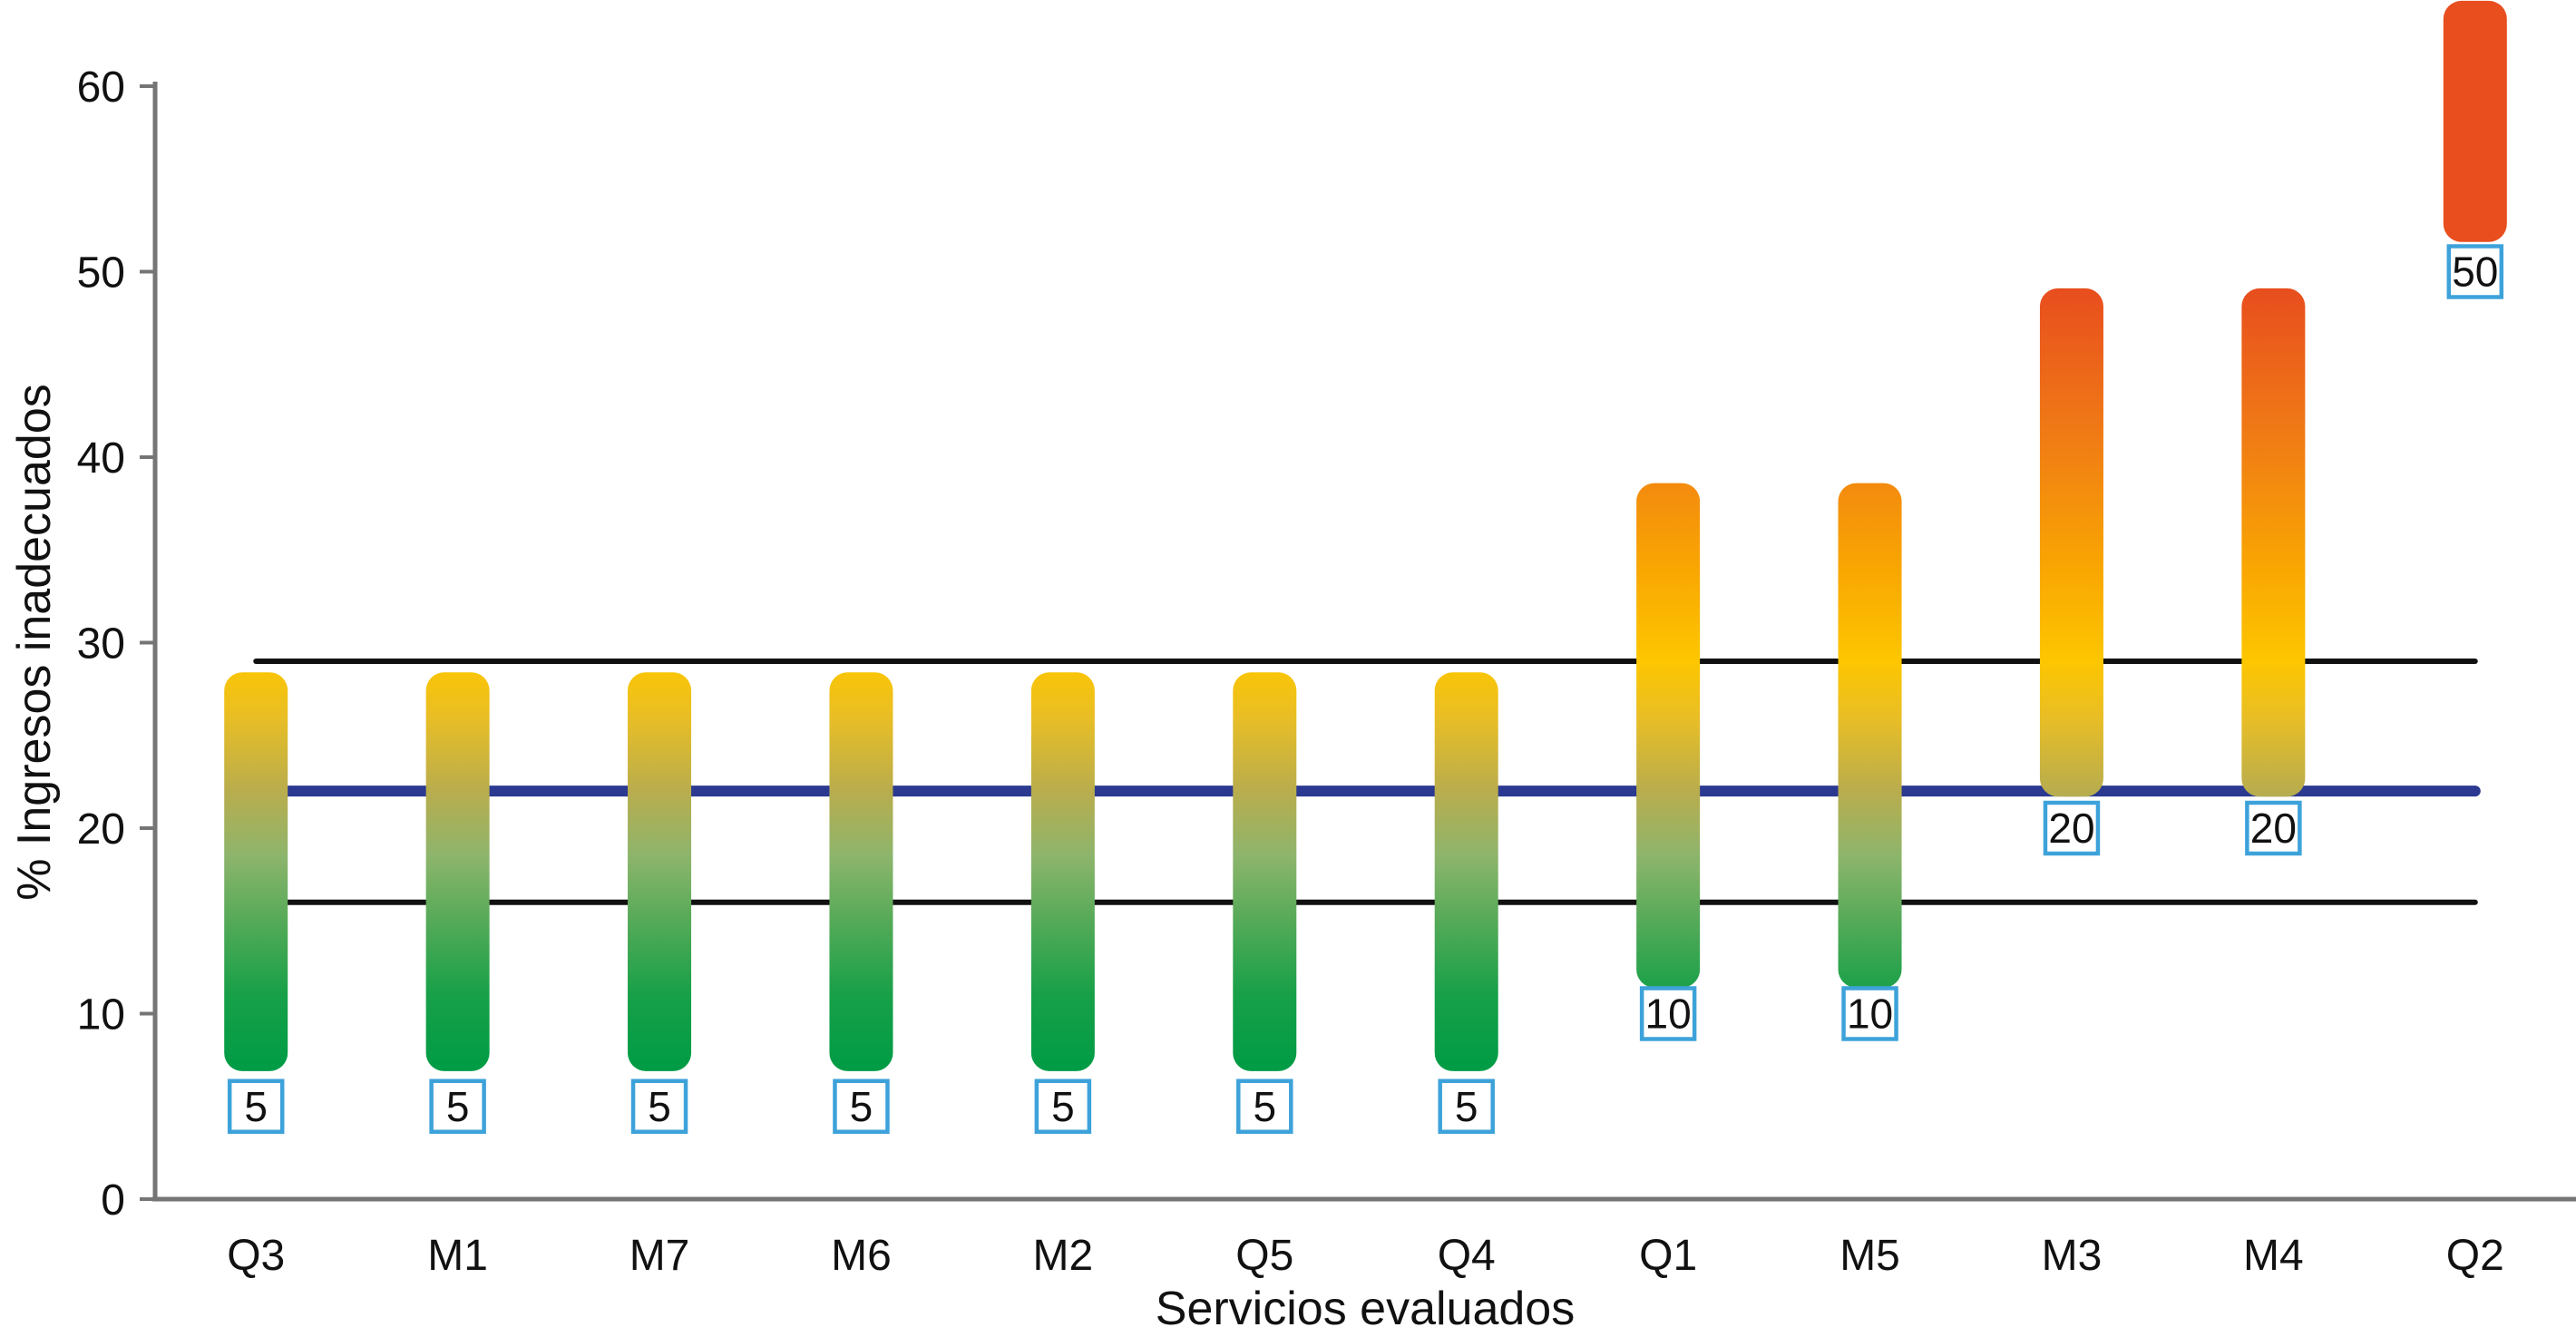 This screenshot has height=1337, width=2576. What do you see at coordinates (861, 872) in the screenshot?
I see `bar-M6` at bounding box center [861, 872].